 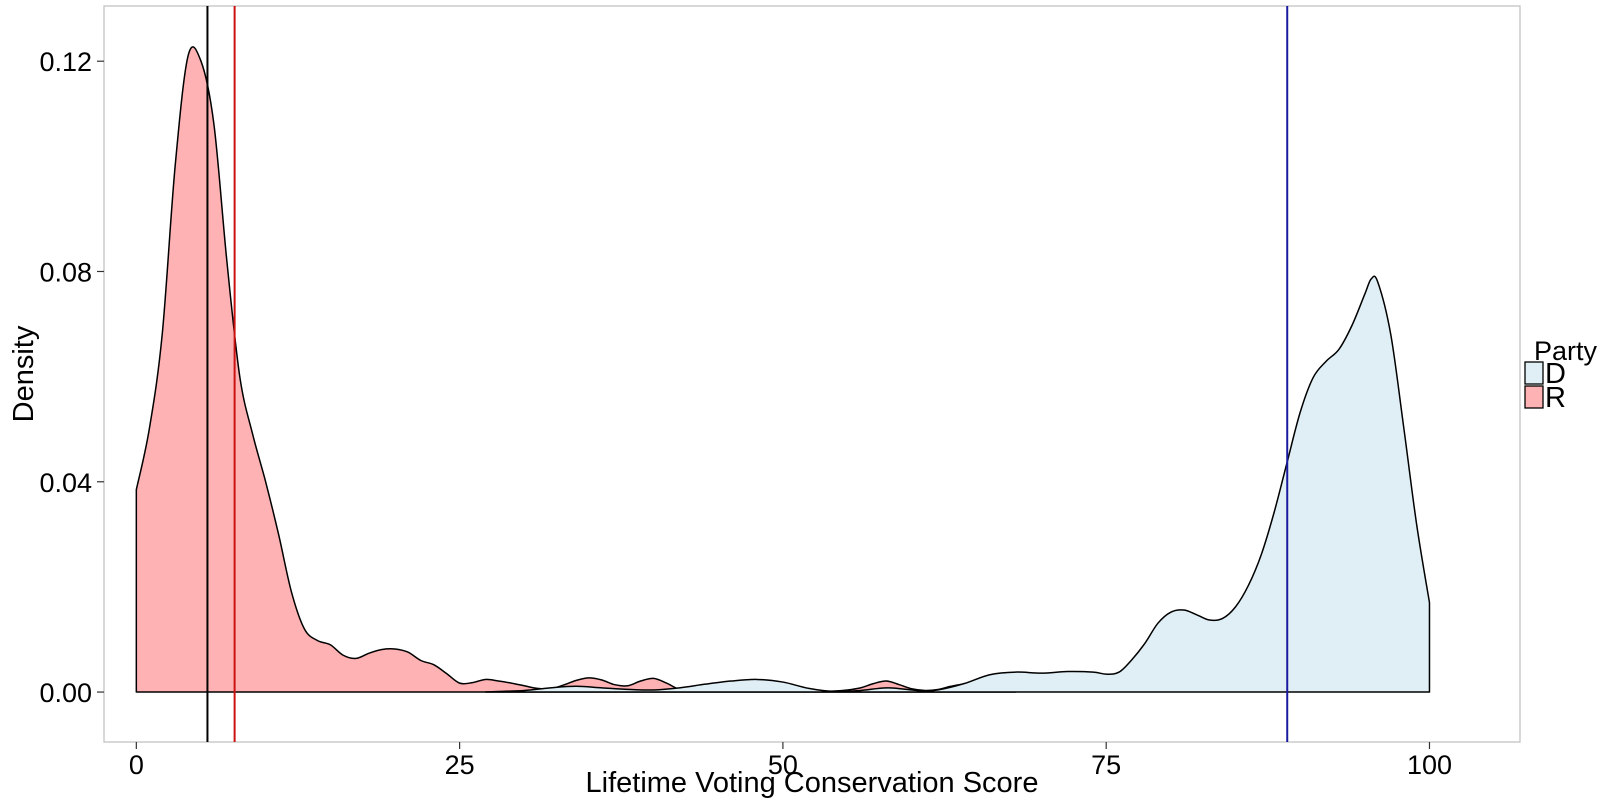 I want to click on legend-key-d, so click(x=1534, y=373).